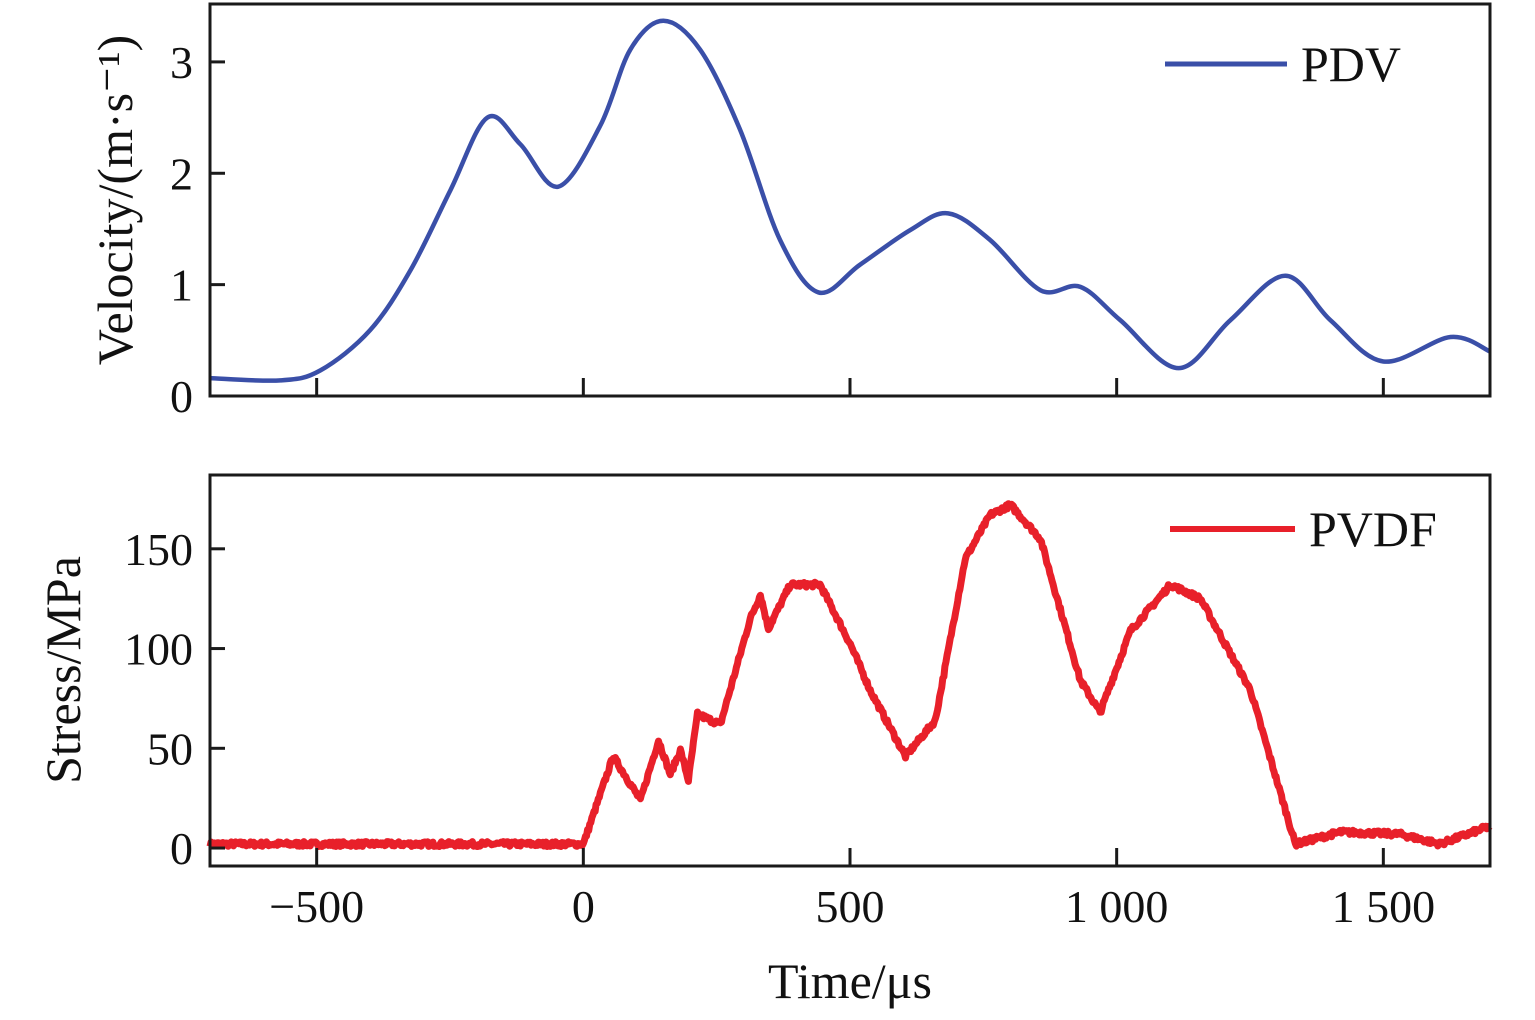  What do you see at coordinates (1373, 529) in the screenshot?
I see `legend-label-pvdf: PVDF` at bounding box center [1373, 529].